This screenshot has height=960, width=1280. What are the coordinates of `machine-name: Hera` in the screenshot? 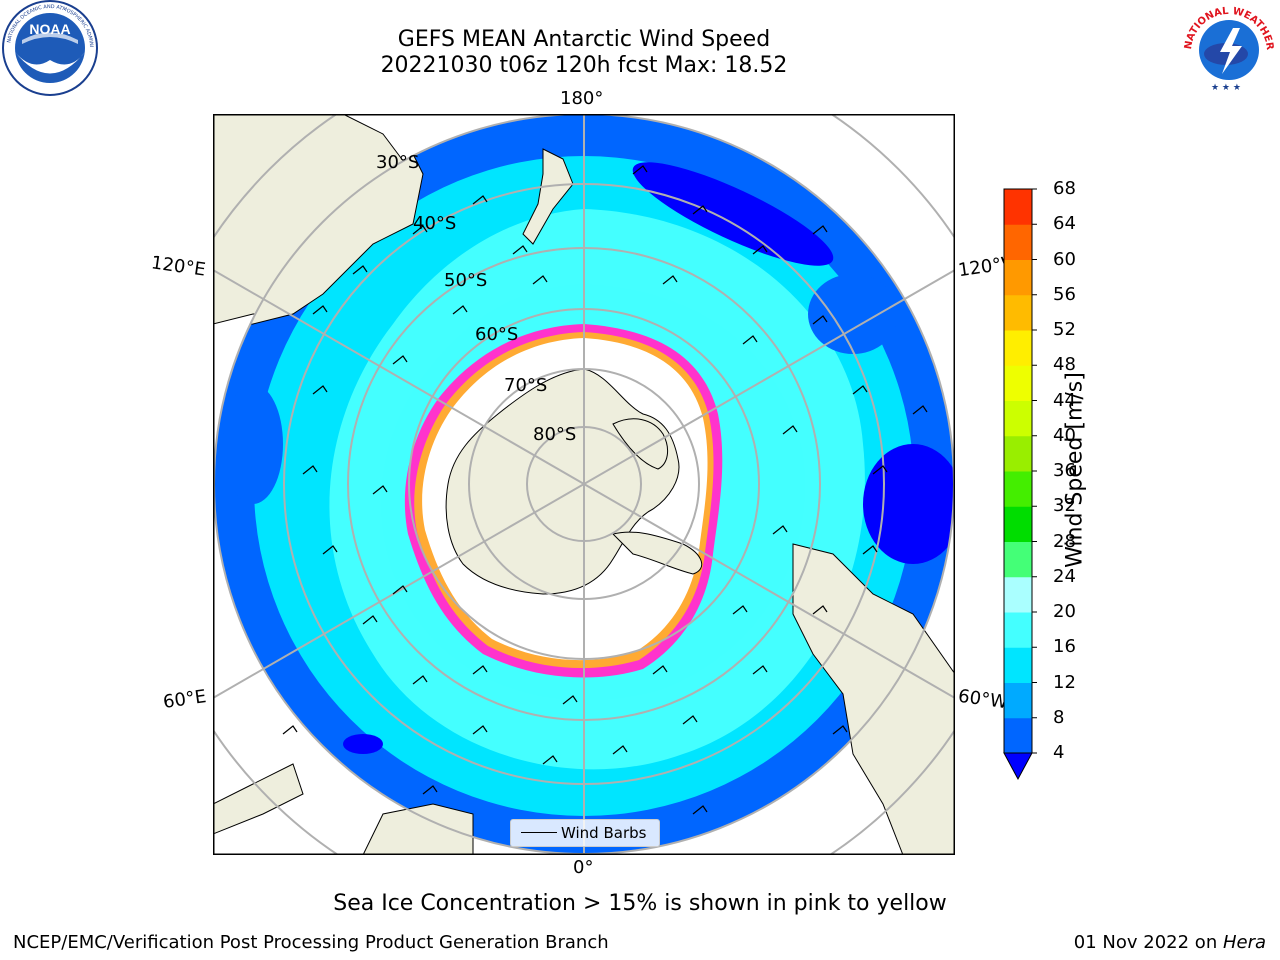 It's located at (1244, 942).